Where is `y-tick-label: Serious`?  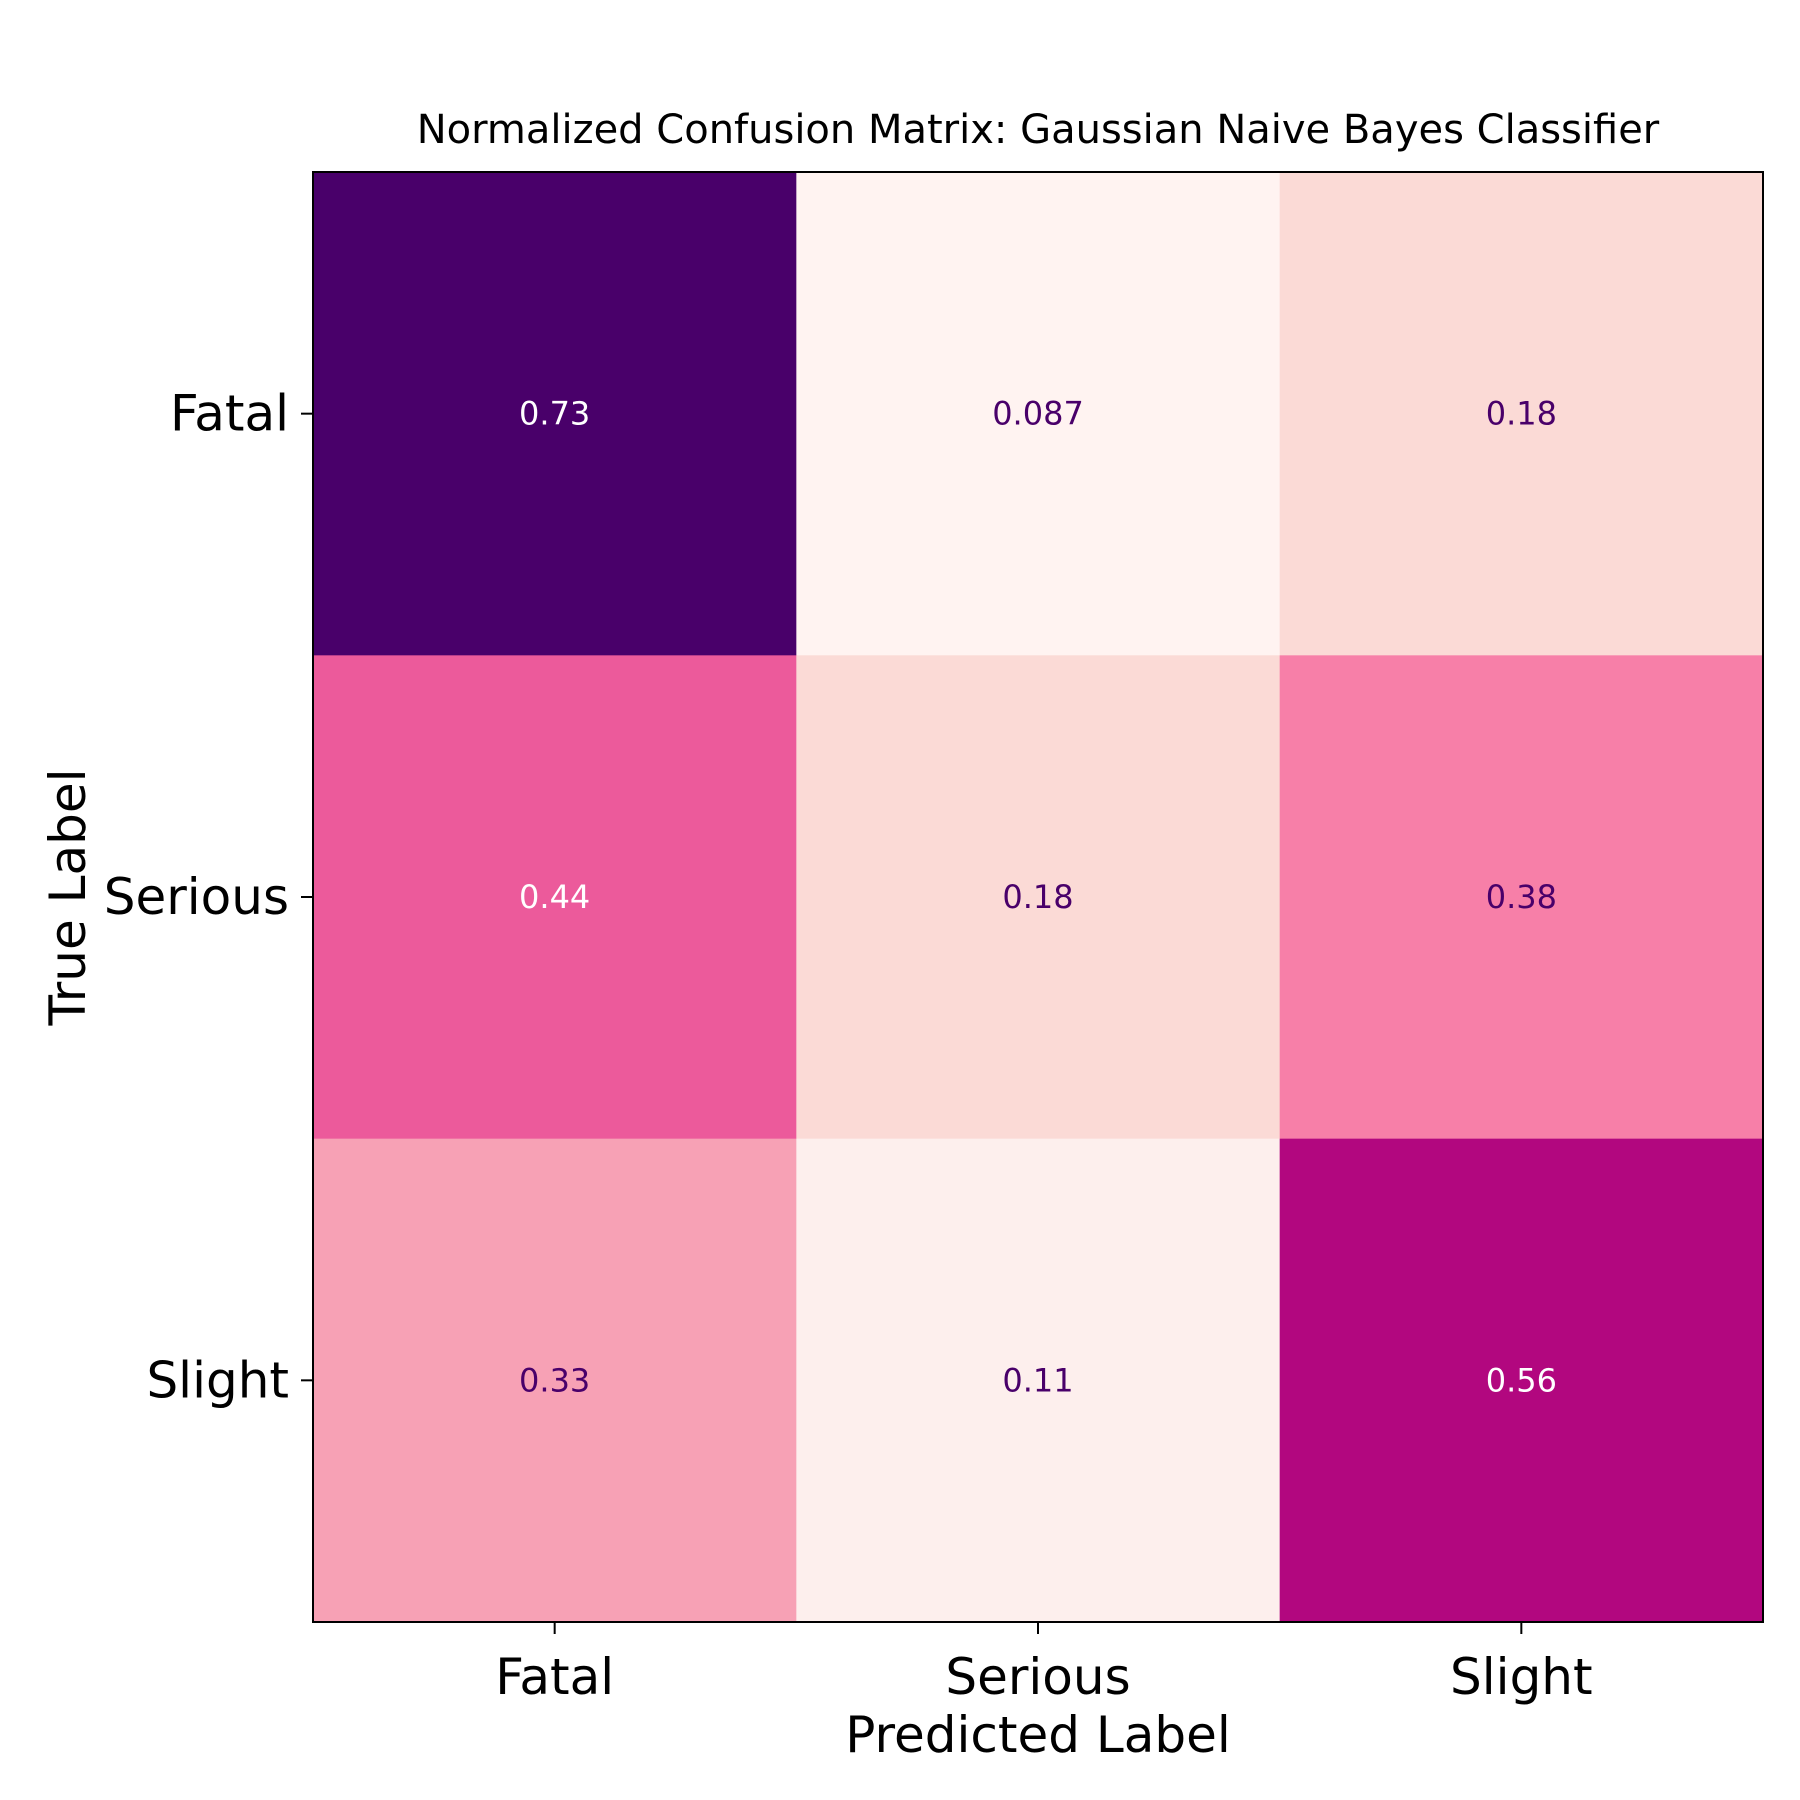
y-tick-label: Serious is located at coordinates (196, 897).